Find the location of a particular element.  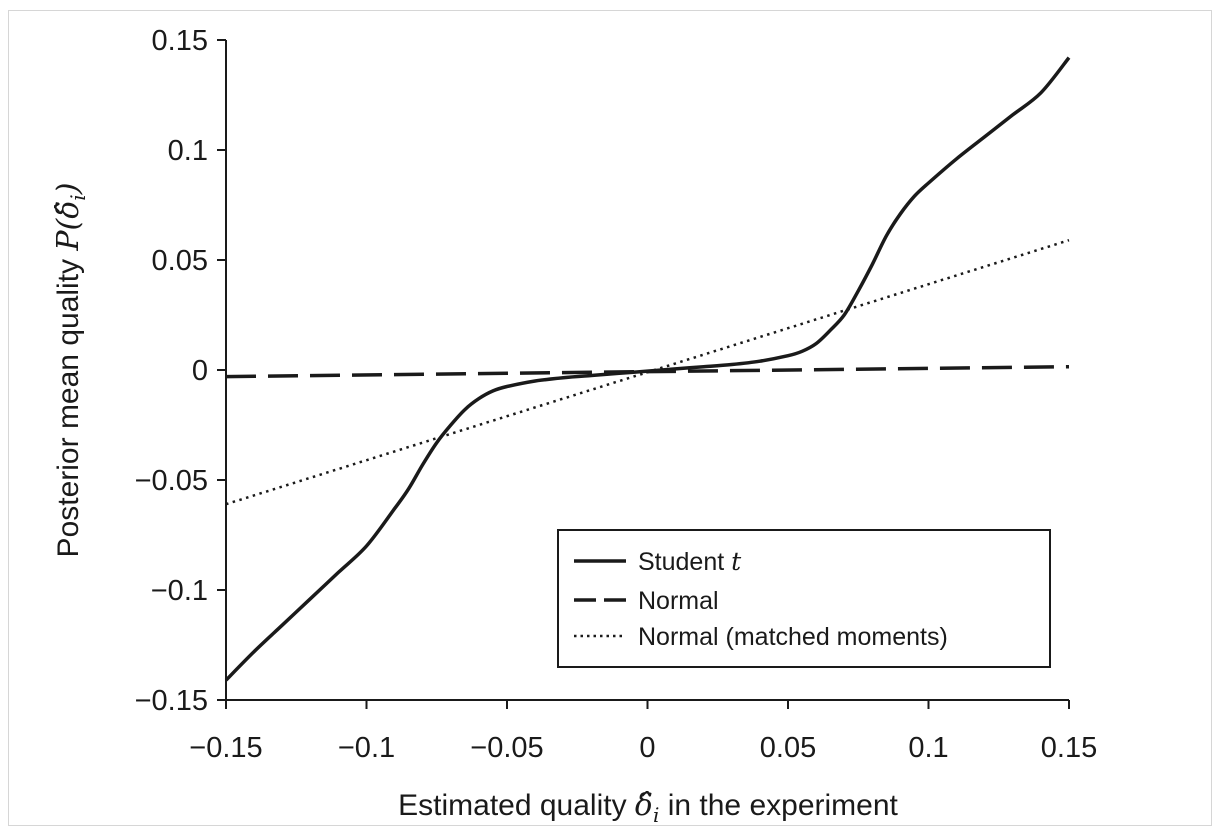

y-axis-title-subscript: i is located at coordinates (78, 197).